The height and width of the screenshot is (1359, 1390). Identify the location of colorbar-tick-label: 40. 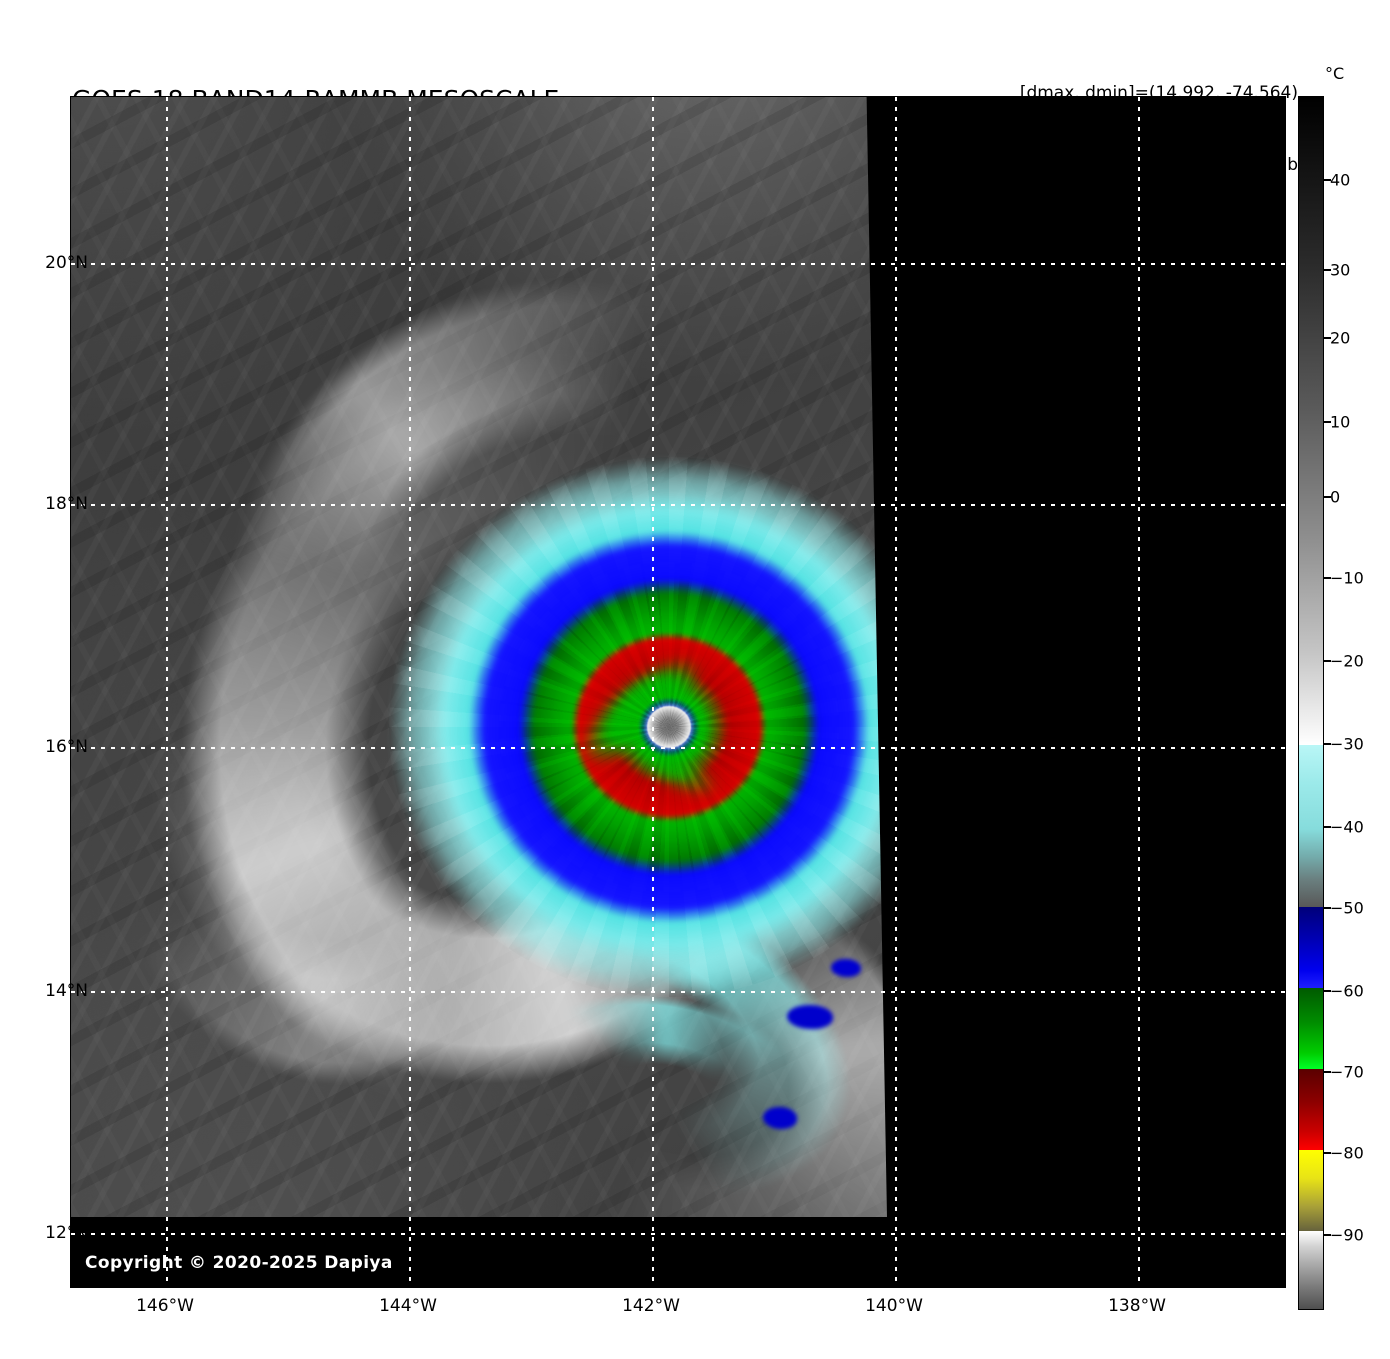
(1340, 180).